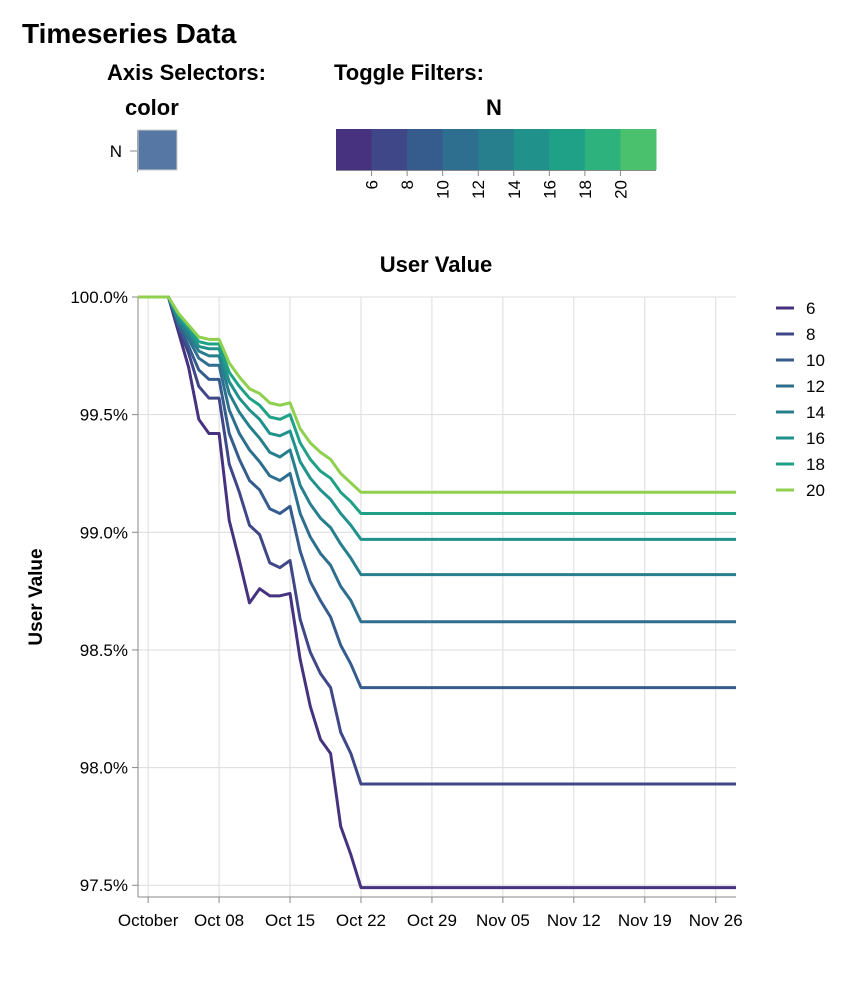 This screenshot has height=998, width=850. Describe the element at coordinates (815, 490) in the screenshot. I see `legend-label-20: 20` at that location.